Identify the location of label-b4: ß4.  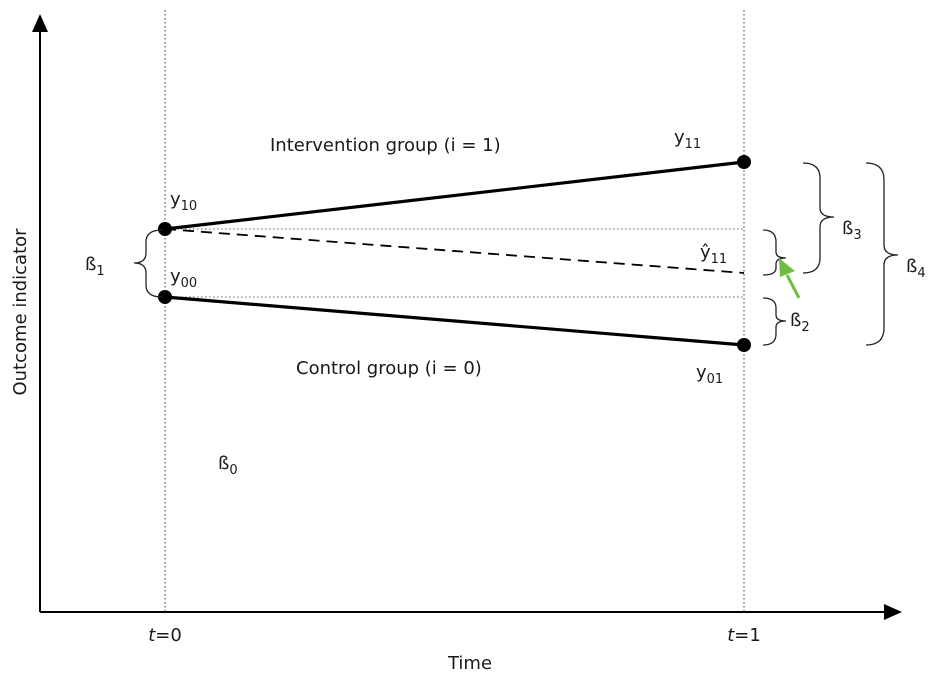
(916, 268).